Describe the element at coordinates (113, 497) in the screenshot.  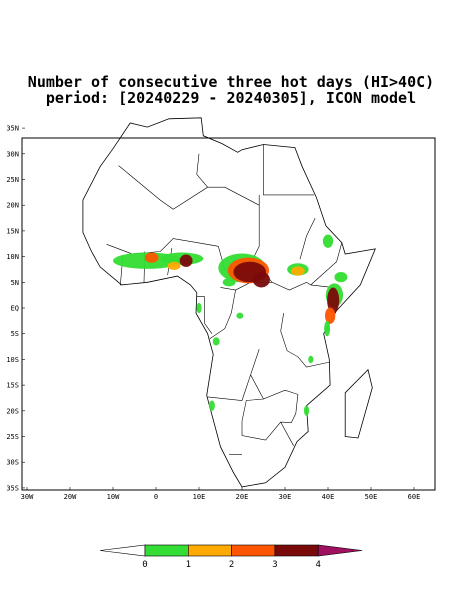
I see `lon-label: 10W` at that location.